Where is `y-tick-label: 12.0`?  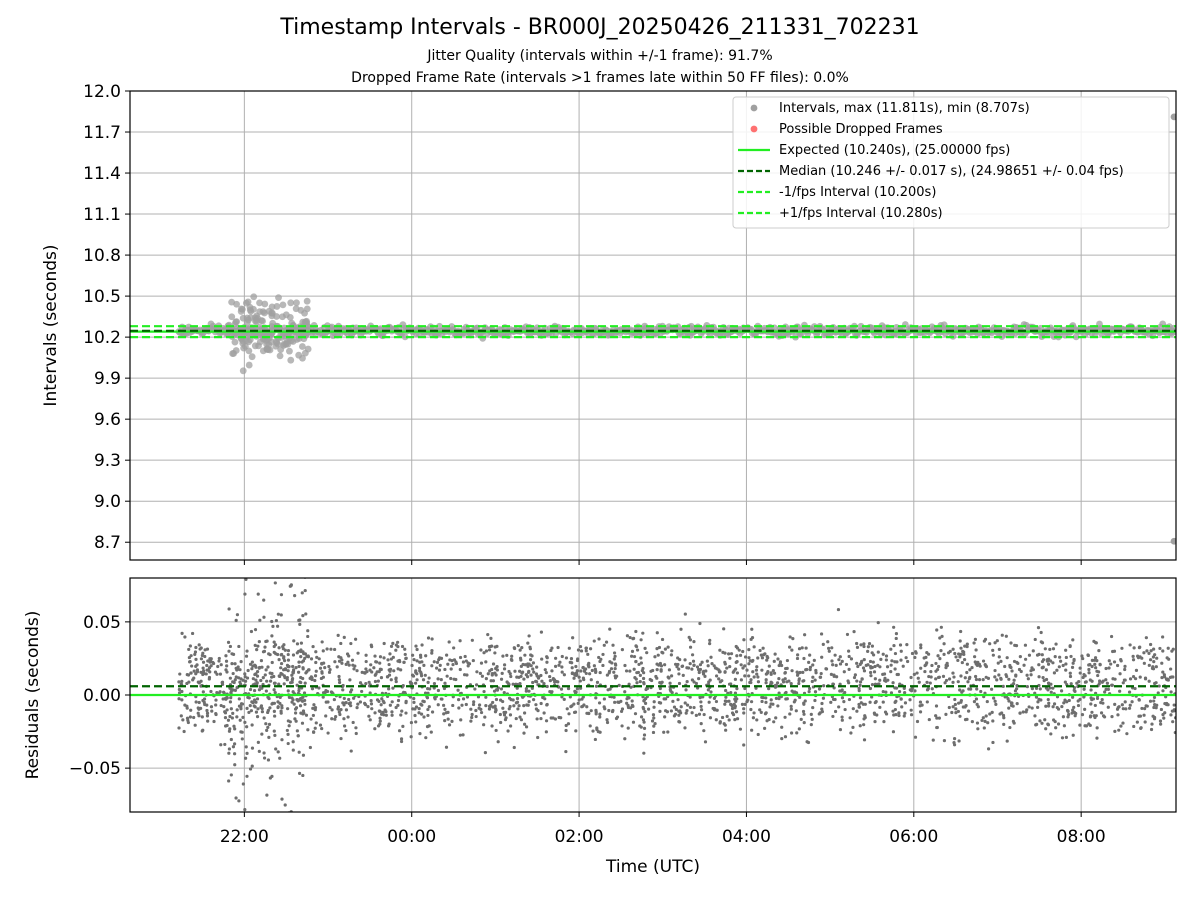 y-tick-label: 12.0 is located at coordinates (102, 92).